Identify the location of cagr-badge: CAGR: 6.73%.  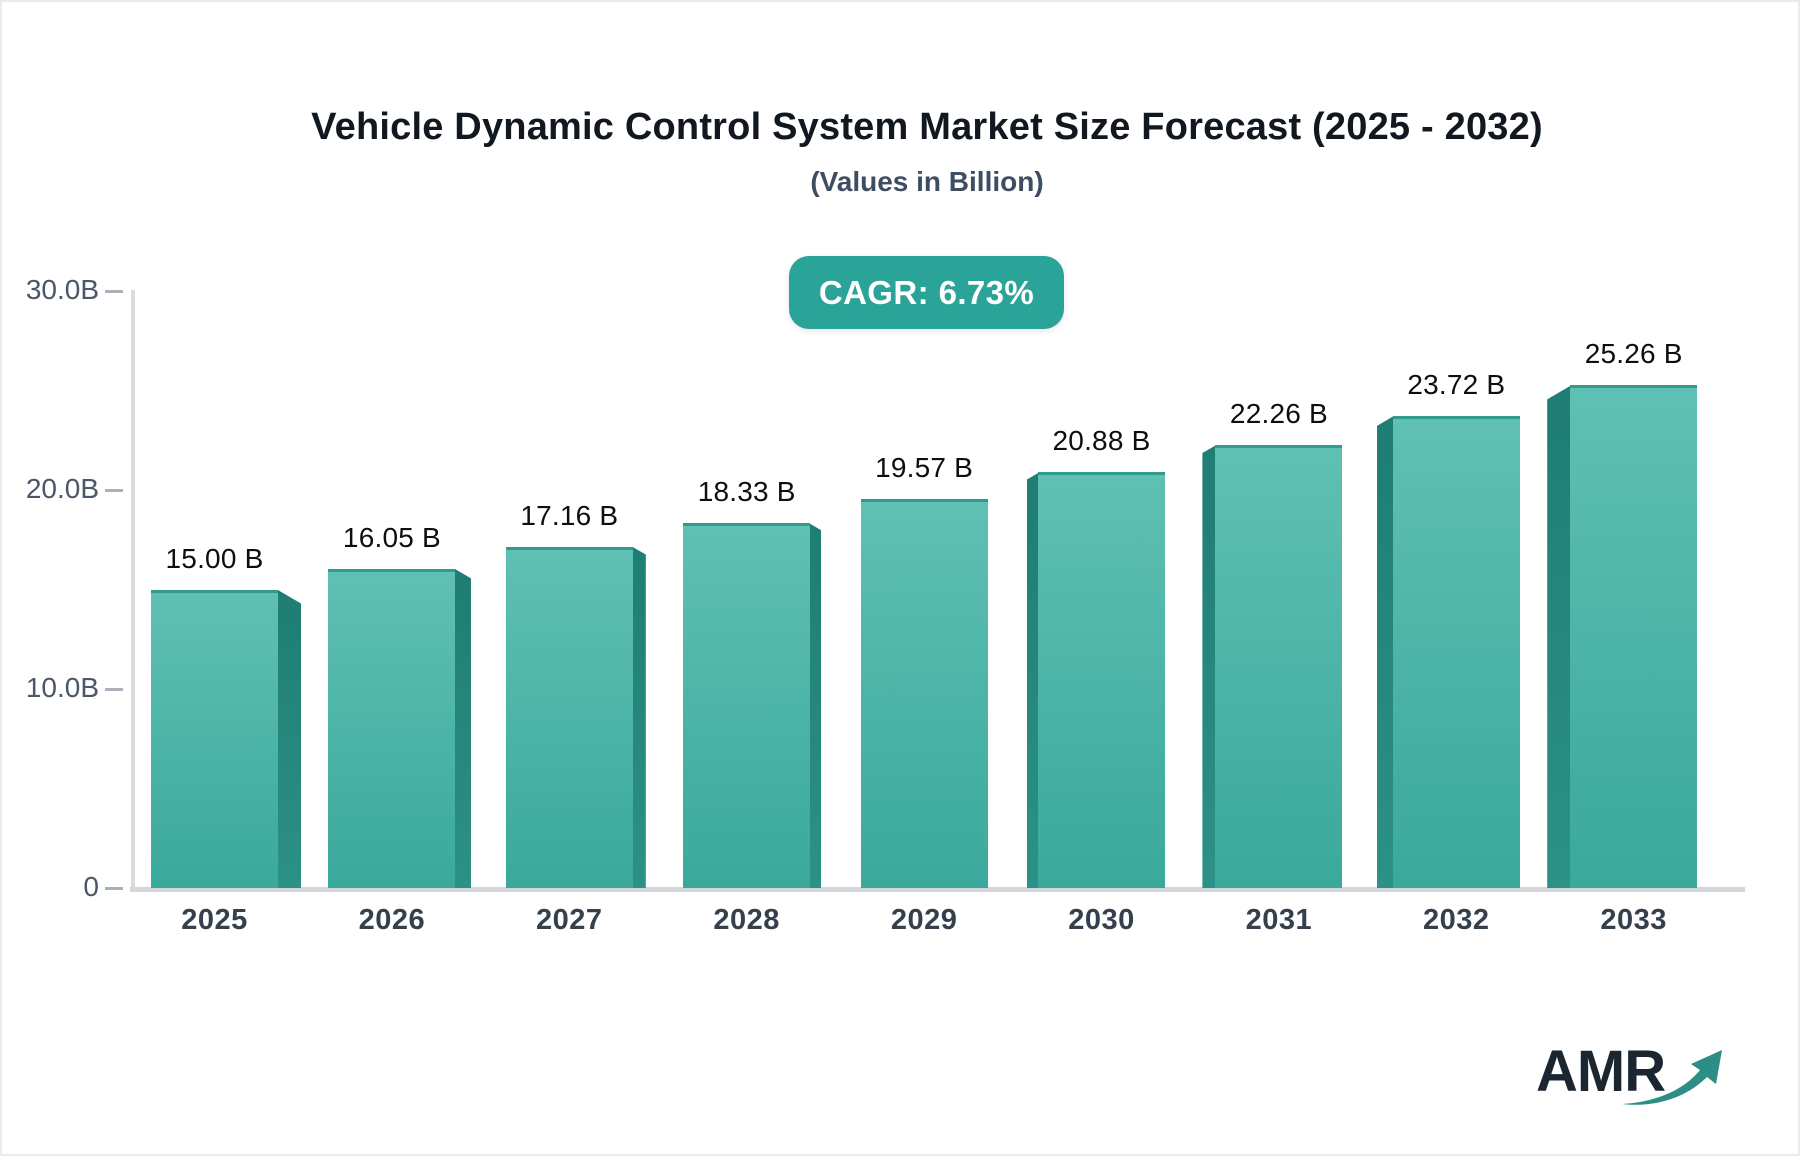
(926, 292).